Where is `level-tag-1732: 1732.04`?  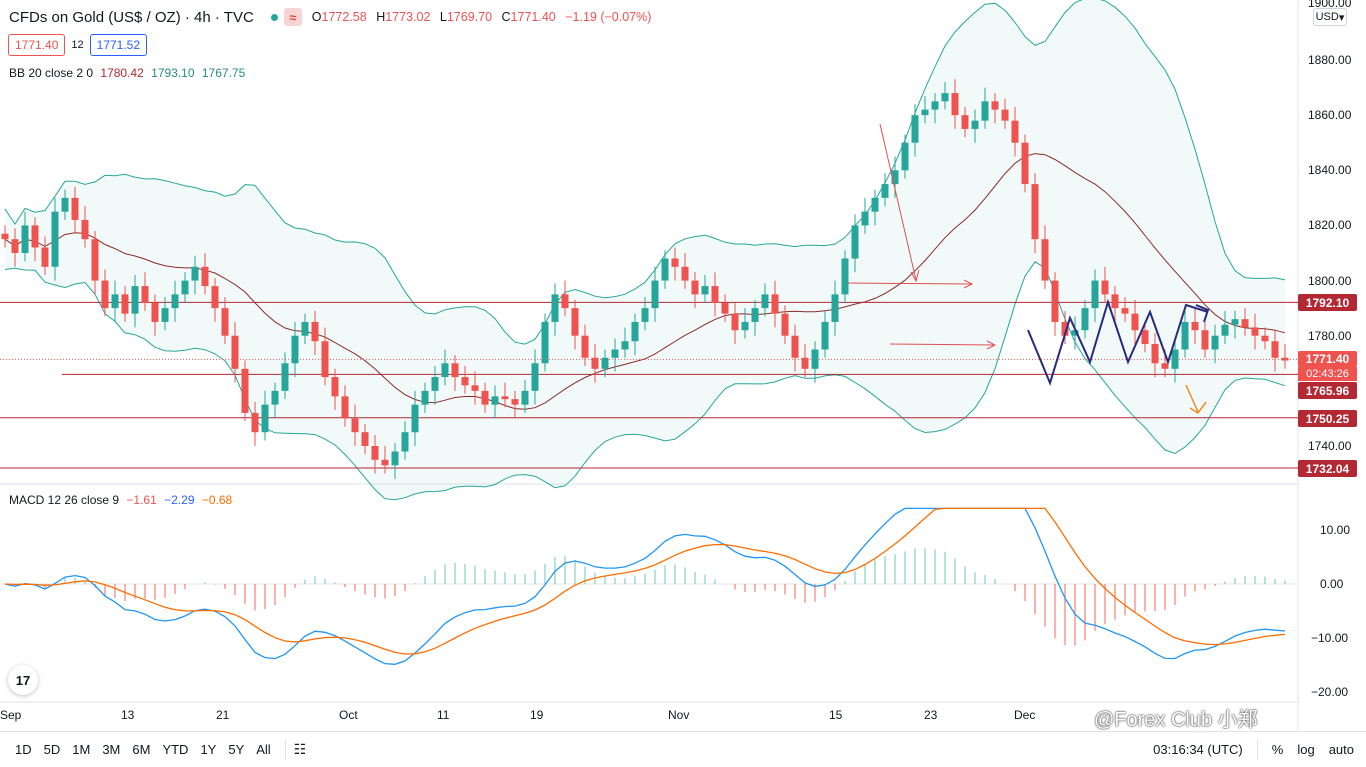
level-tag-1732: 1732.04 is located at coordinates (1327, 468).